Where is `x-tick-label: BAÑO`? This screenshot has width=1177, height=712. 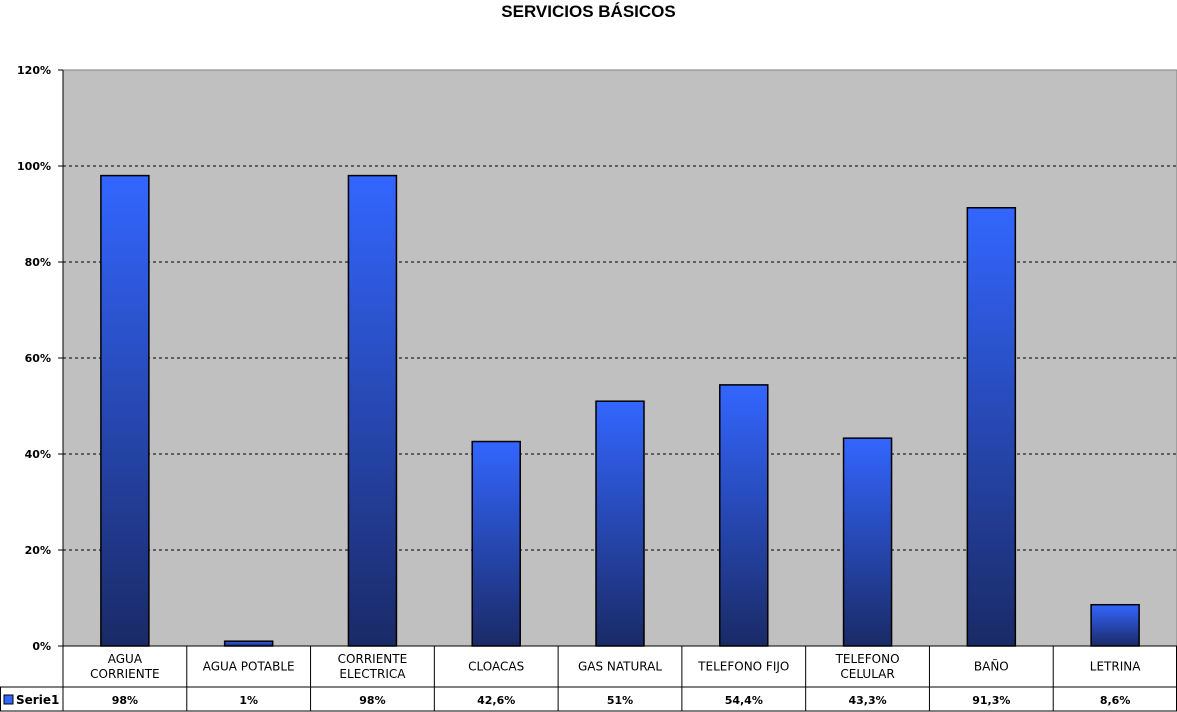
x-tick-label: BAÑO is located at coordinates (991, 666).